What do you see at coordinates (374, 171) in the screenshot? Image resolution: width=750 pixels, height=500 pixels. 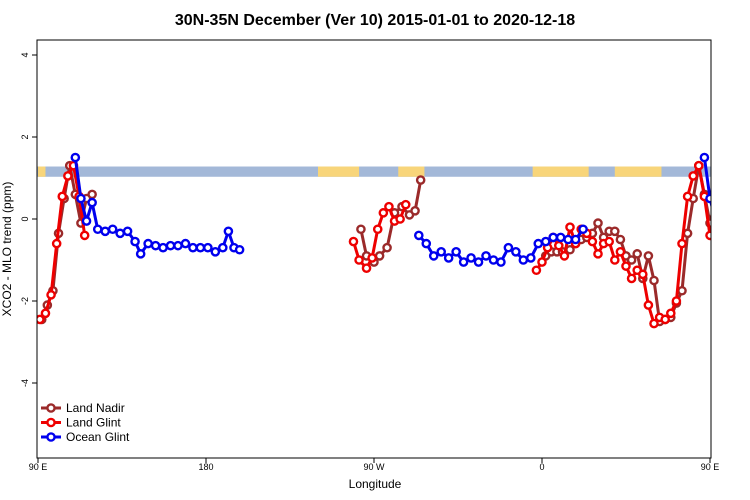 I see `ocean-band` at bounding box center [374, 171].